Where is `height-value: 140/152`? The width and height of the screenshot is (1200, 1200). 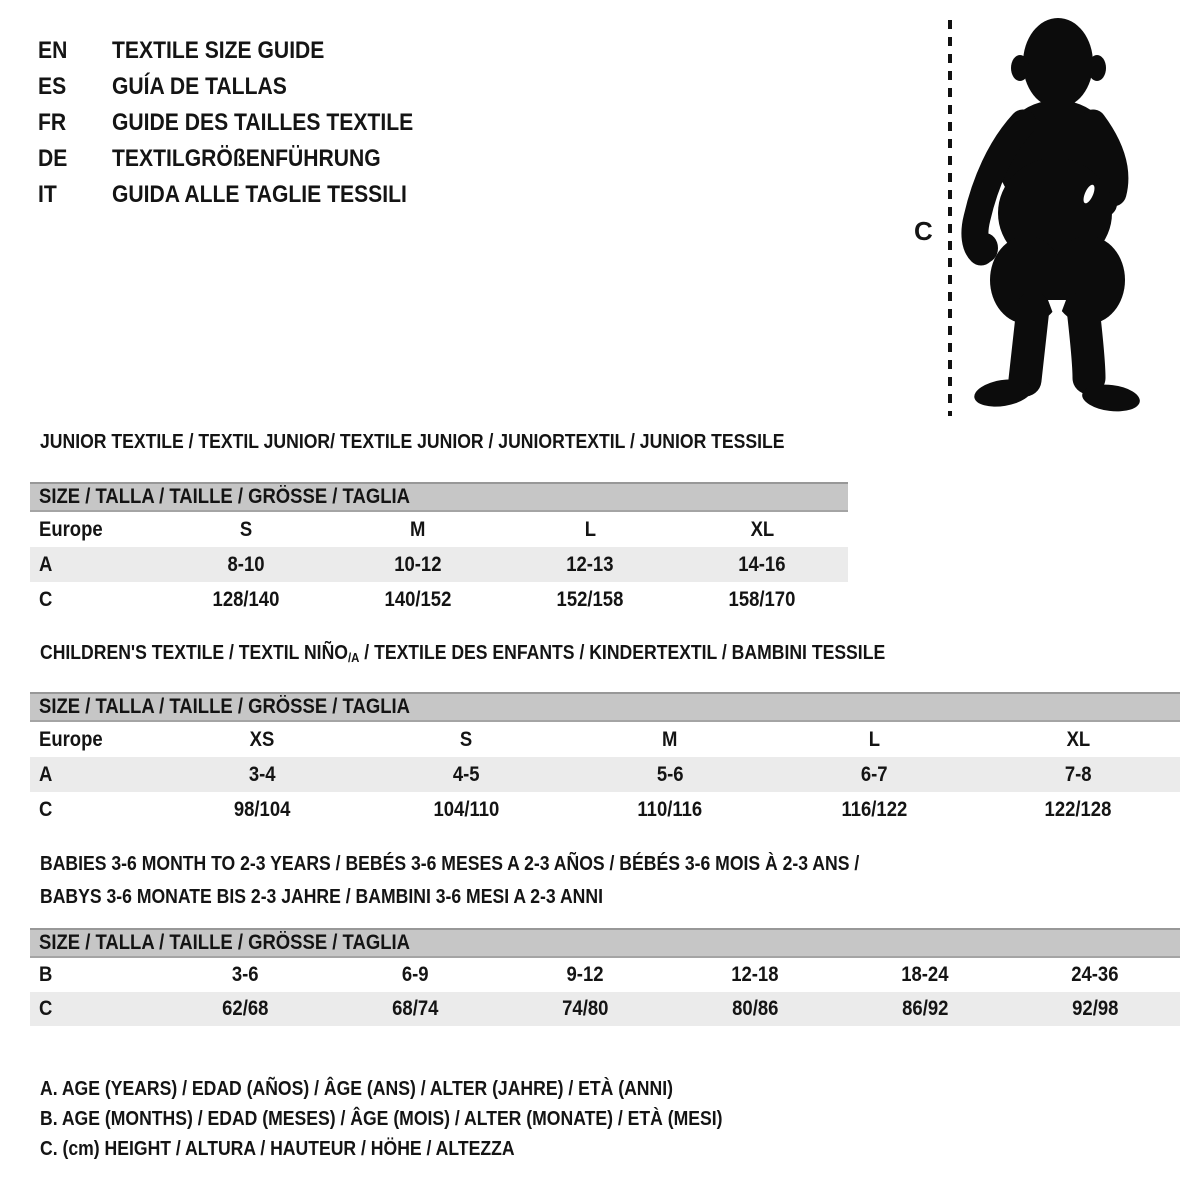 height-value: 140/152 is located at coordinates (418, 599).